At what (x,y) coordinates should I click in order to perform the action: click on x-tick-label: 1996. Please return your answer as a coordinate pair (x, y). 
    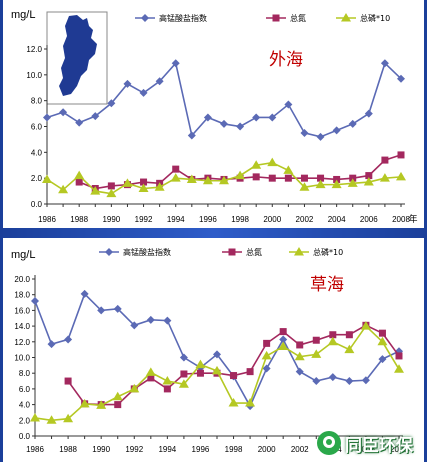
    Looking at the image, I should click on (201, 449).